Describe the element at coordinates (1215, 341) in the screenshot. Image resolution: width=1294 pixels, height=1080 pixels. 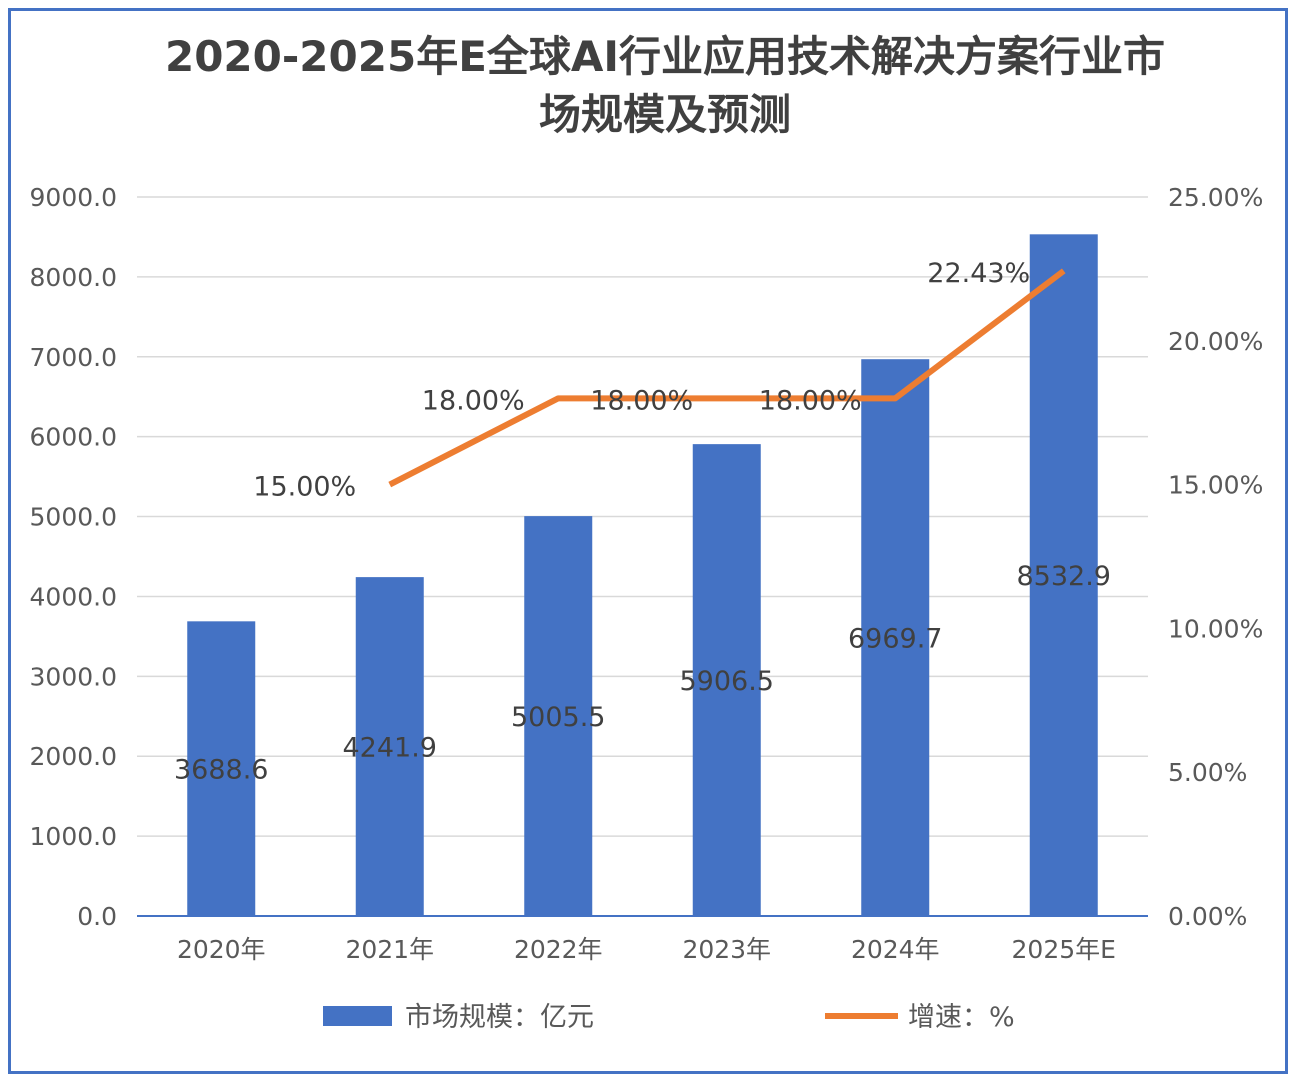
I see `right-axis-tick: 20.00%` at that location.